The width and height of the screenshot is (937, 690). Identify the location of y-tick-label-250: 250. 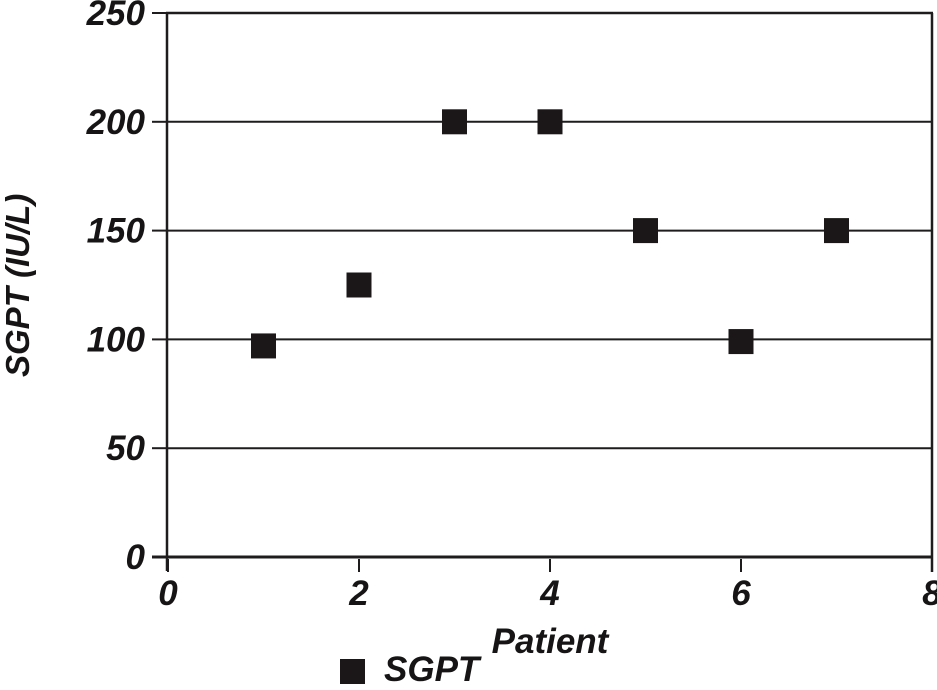
(116, 16).